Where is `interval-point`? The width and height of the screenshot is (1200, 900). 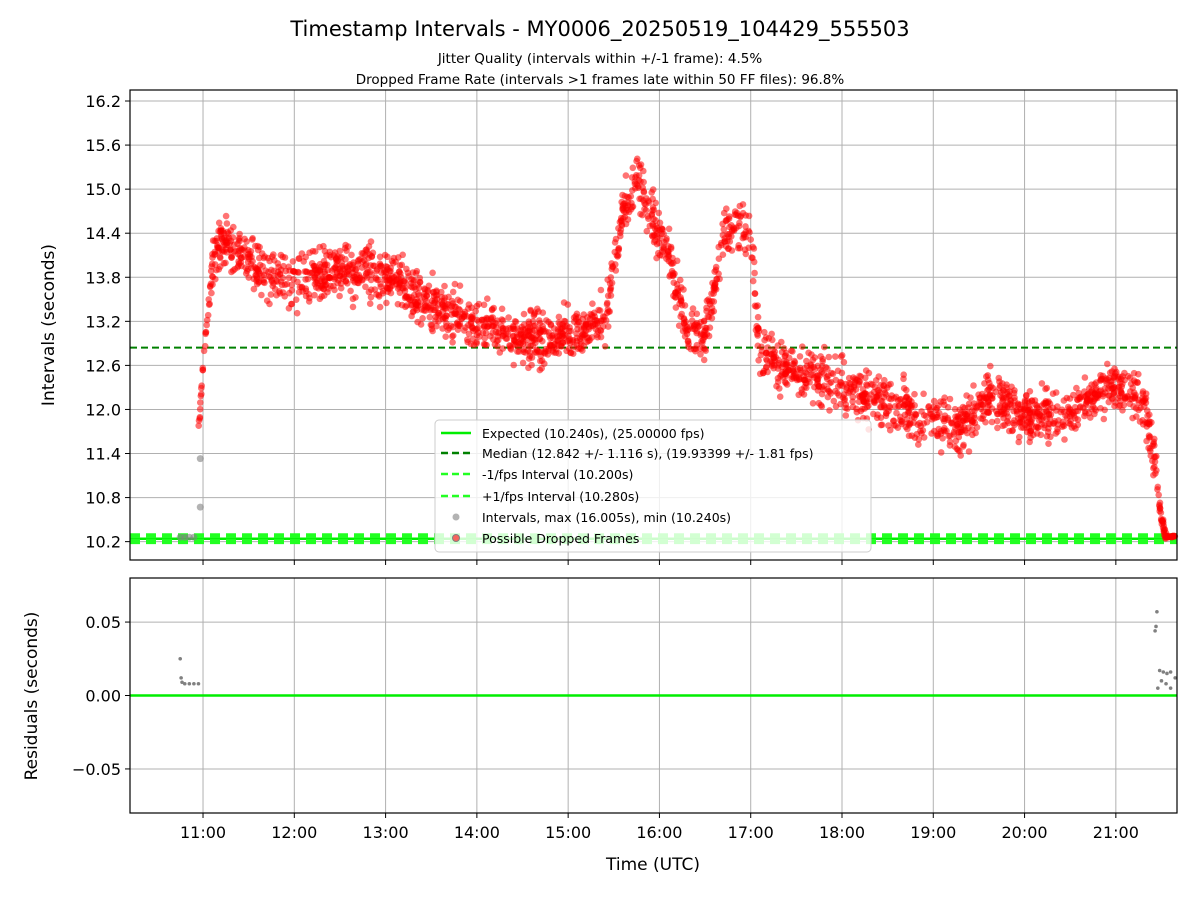
interval-point is located at coordinates (200, 507).